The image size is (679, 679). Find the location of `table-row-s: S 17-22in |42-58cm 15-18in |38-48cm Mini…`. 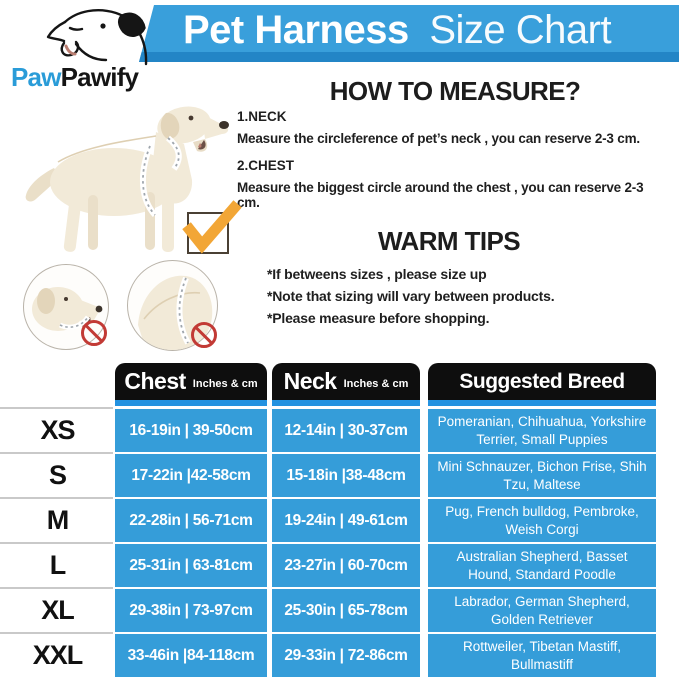

table-row-s: S 17-22in |42-58cm 15-18in |38-48cm Mini… is located at coordinates (339, 475).